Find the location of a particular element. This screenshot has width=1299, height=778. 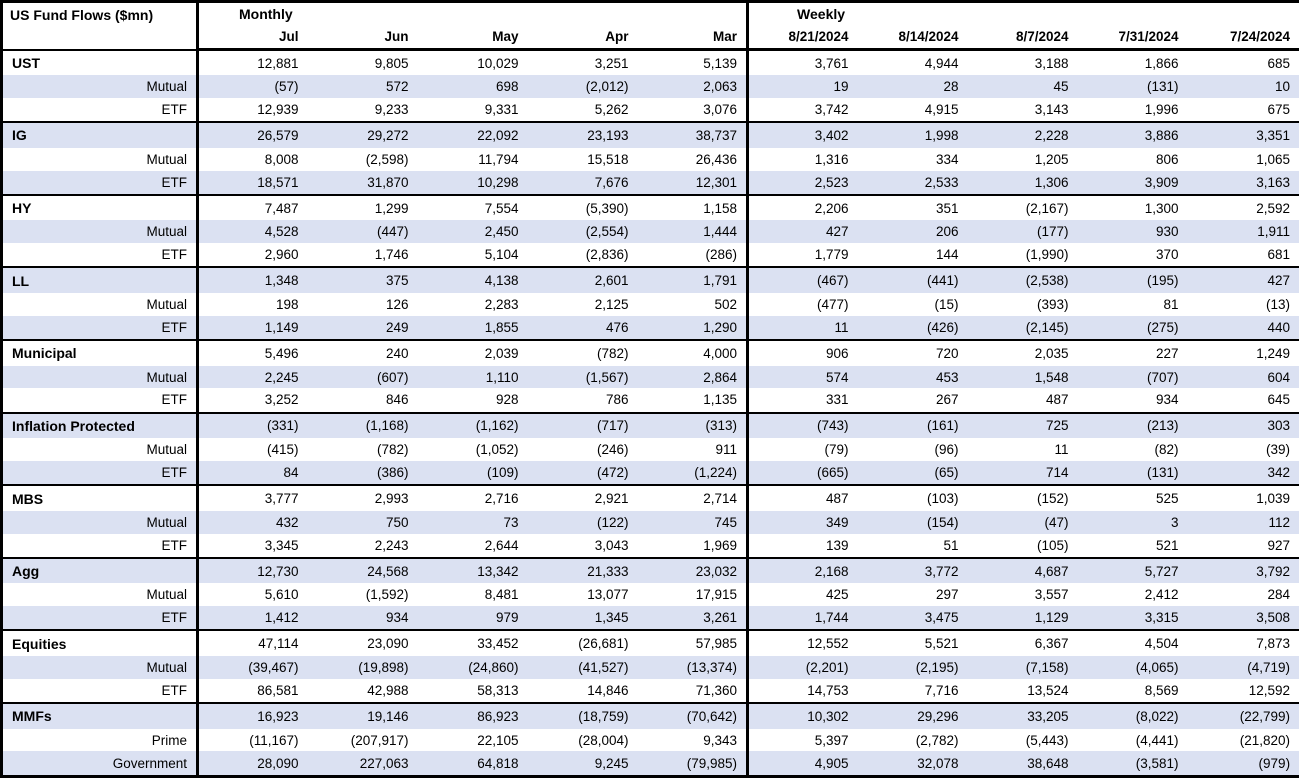

value-cell: 2,245 is located at coordinates (281, 377).